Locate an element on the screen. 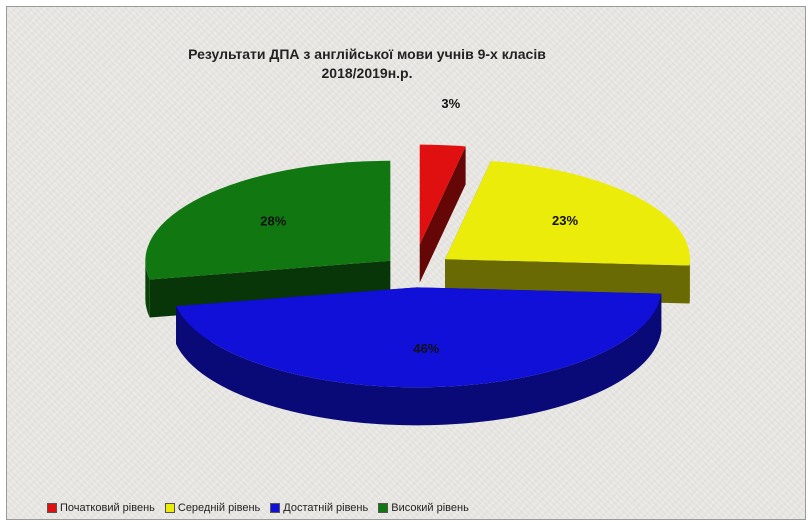 The width and height of the screenshot is (812, 522). data-label: 23% is located at coordinates (565, 220).